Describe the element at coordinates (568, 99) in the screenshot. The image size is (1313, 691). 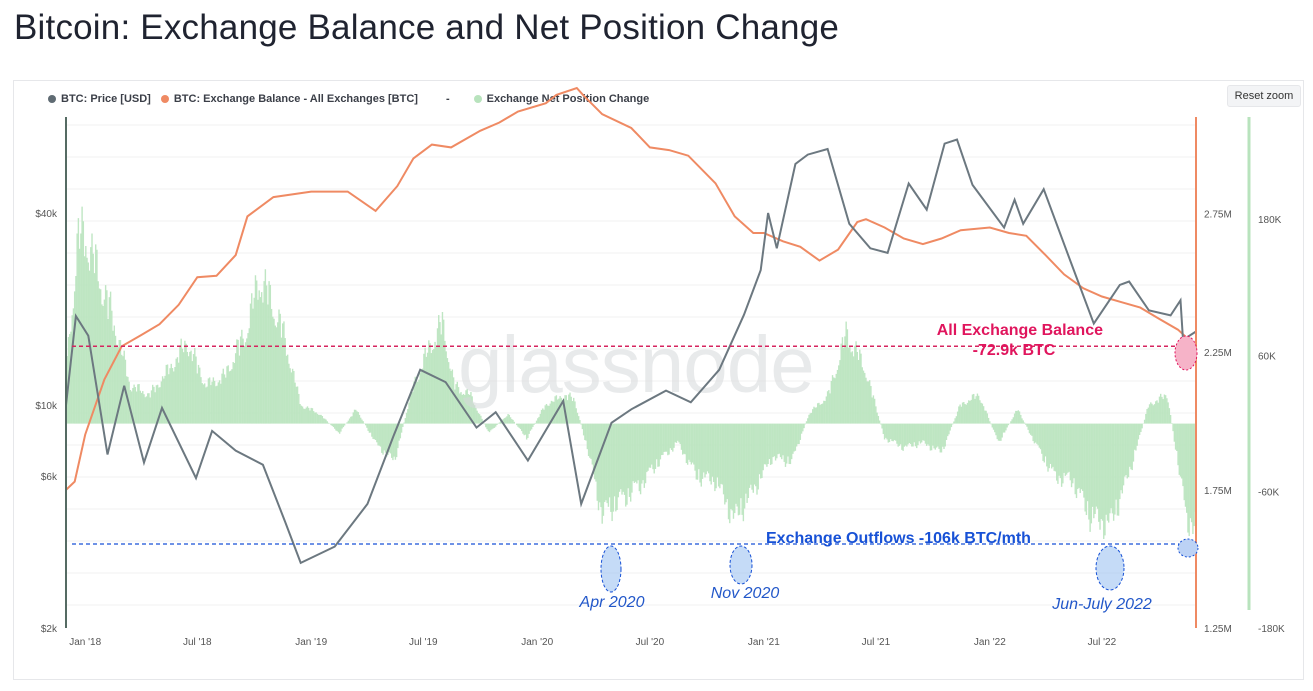
I see `legend-label-npc: Exchange Net Position Change` at that location.